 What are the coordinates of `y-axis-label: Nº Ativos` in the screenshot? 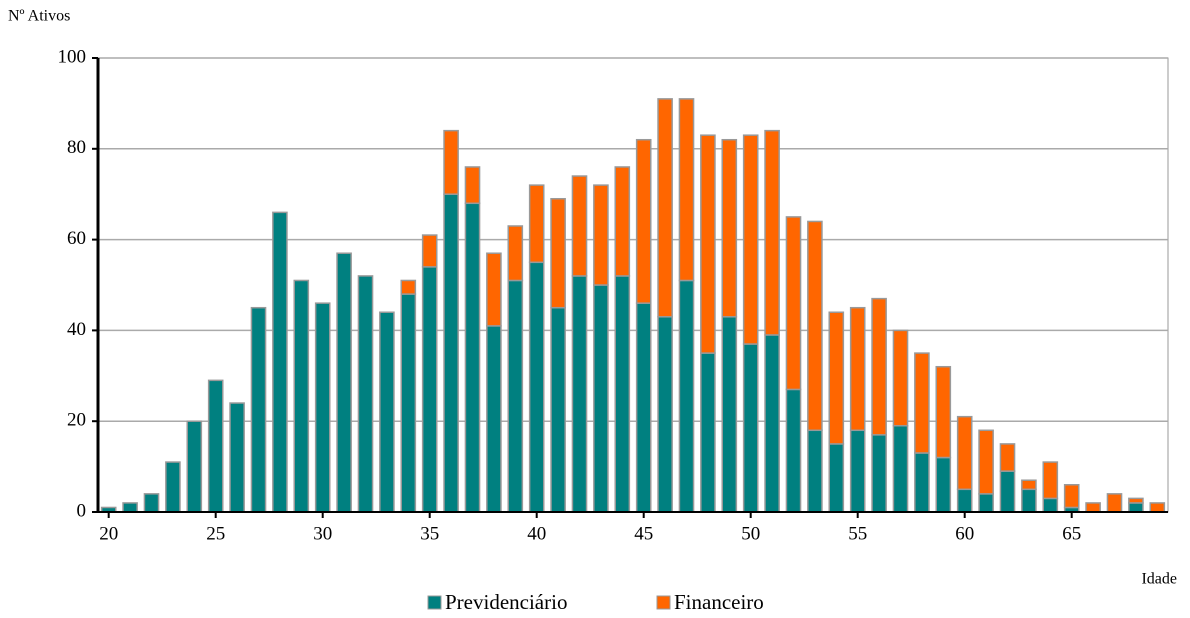 It's located at (39, 16).